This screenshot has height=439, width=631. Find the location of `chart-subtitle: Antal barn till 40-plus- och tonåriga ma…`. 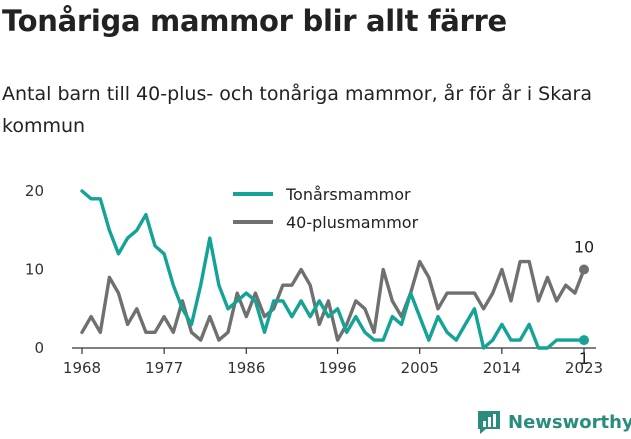

chart-subtitle: Antal barn till 40-plus- och tonåriga ma… is located at coordinates (297, 110).